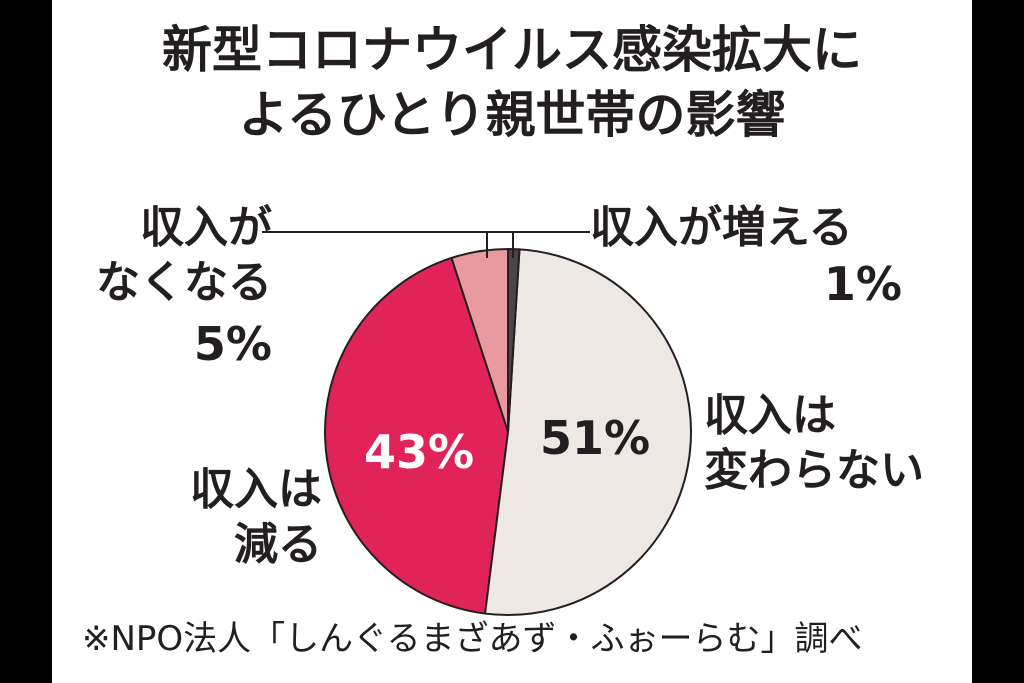 This screenshot has height=683, width=1024. I want to click on slice-label: 収入が なくなる, so click(184, 255).